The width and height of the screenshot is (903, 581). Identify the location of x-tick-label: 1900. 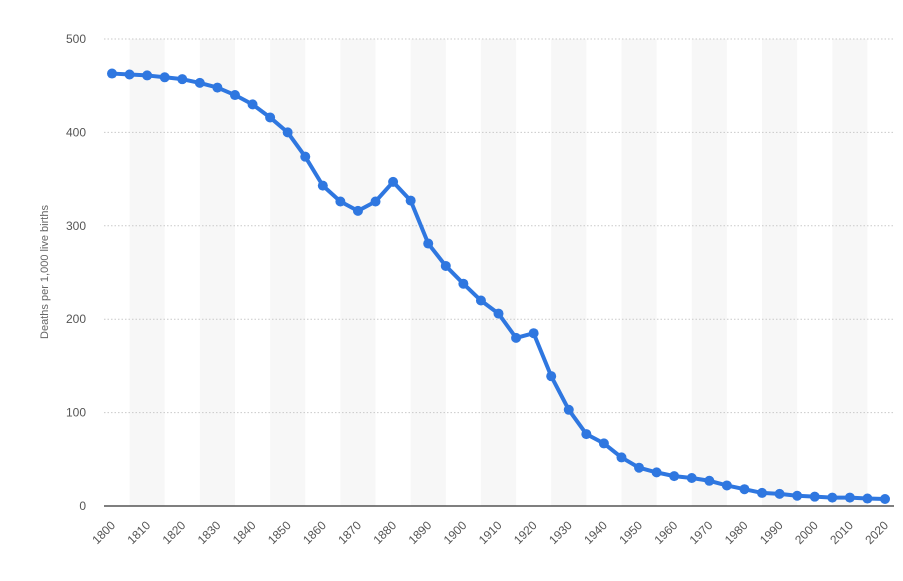
(455, 532).